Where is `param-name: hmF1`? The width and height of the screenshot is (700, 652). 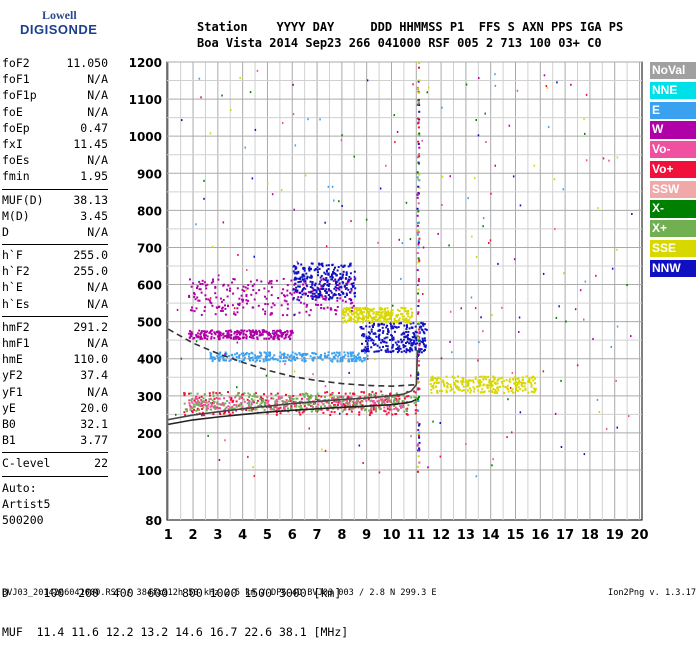 param-name: hmF1 is located at coordinates (16, 343).